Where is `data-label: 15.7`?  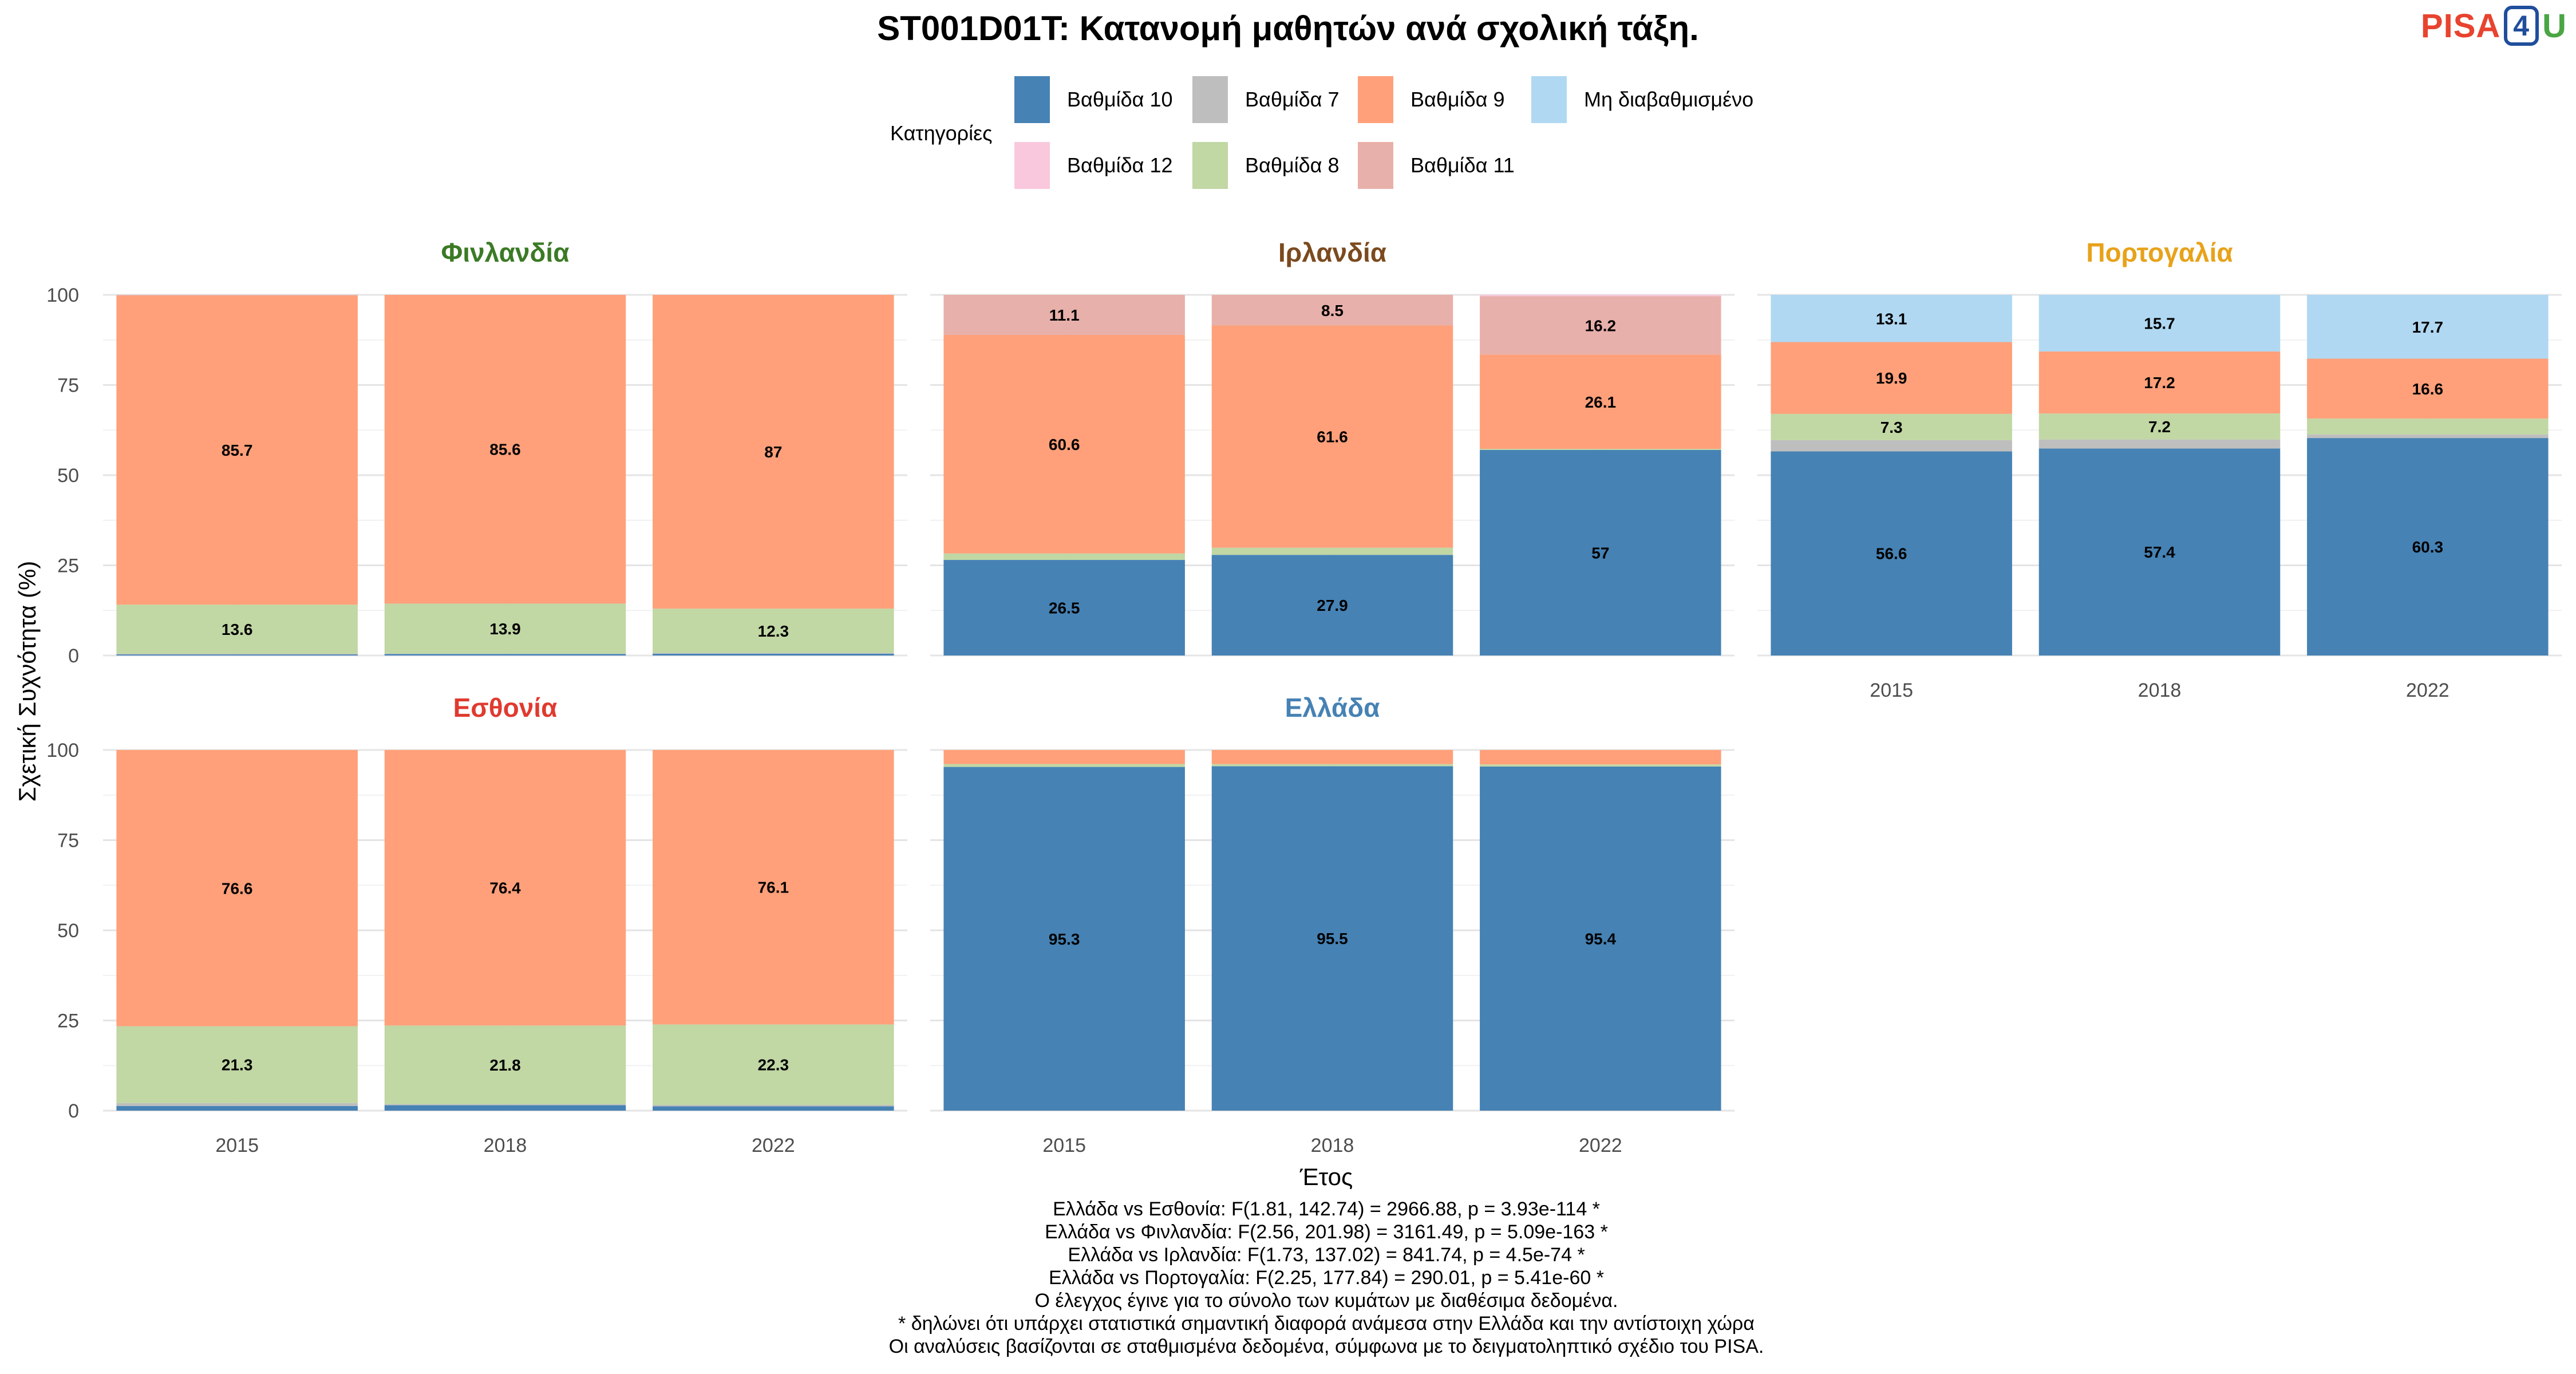
data-label: 15.7 is located at coordinates (2159, 323).